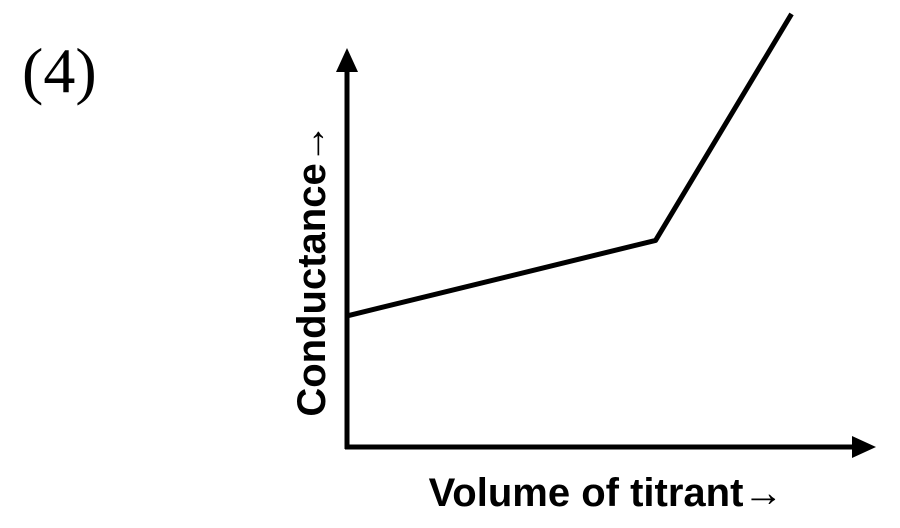 This screenshot has height=528, width=900. Describe the element at coordinates (59, 70) in the screenshot. I see `figure-label: (4)` at that location.